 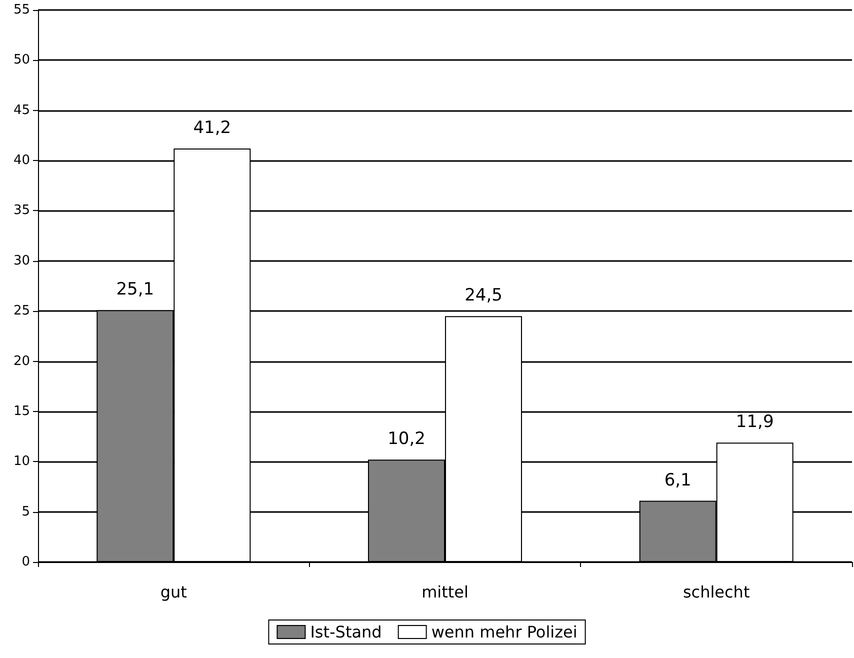 What do you see at coordinates (21, 160) in the screenshot?
I see `y-tick-label: 40` at bounding box center [21, 160].